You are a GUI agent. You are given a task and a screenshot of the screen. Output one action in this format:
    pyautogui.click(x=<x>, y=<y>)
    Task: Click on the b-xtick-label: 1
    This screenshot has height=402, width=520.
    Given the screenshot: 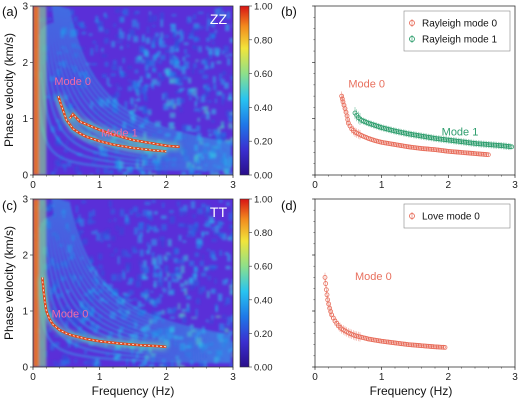 What is the action you would take?
    pyautogui.click(x=382, y=185)
    